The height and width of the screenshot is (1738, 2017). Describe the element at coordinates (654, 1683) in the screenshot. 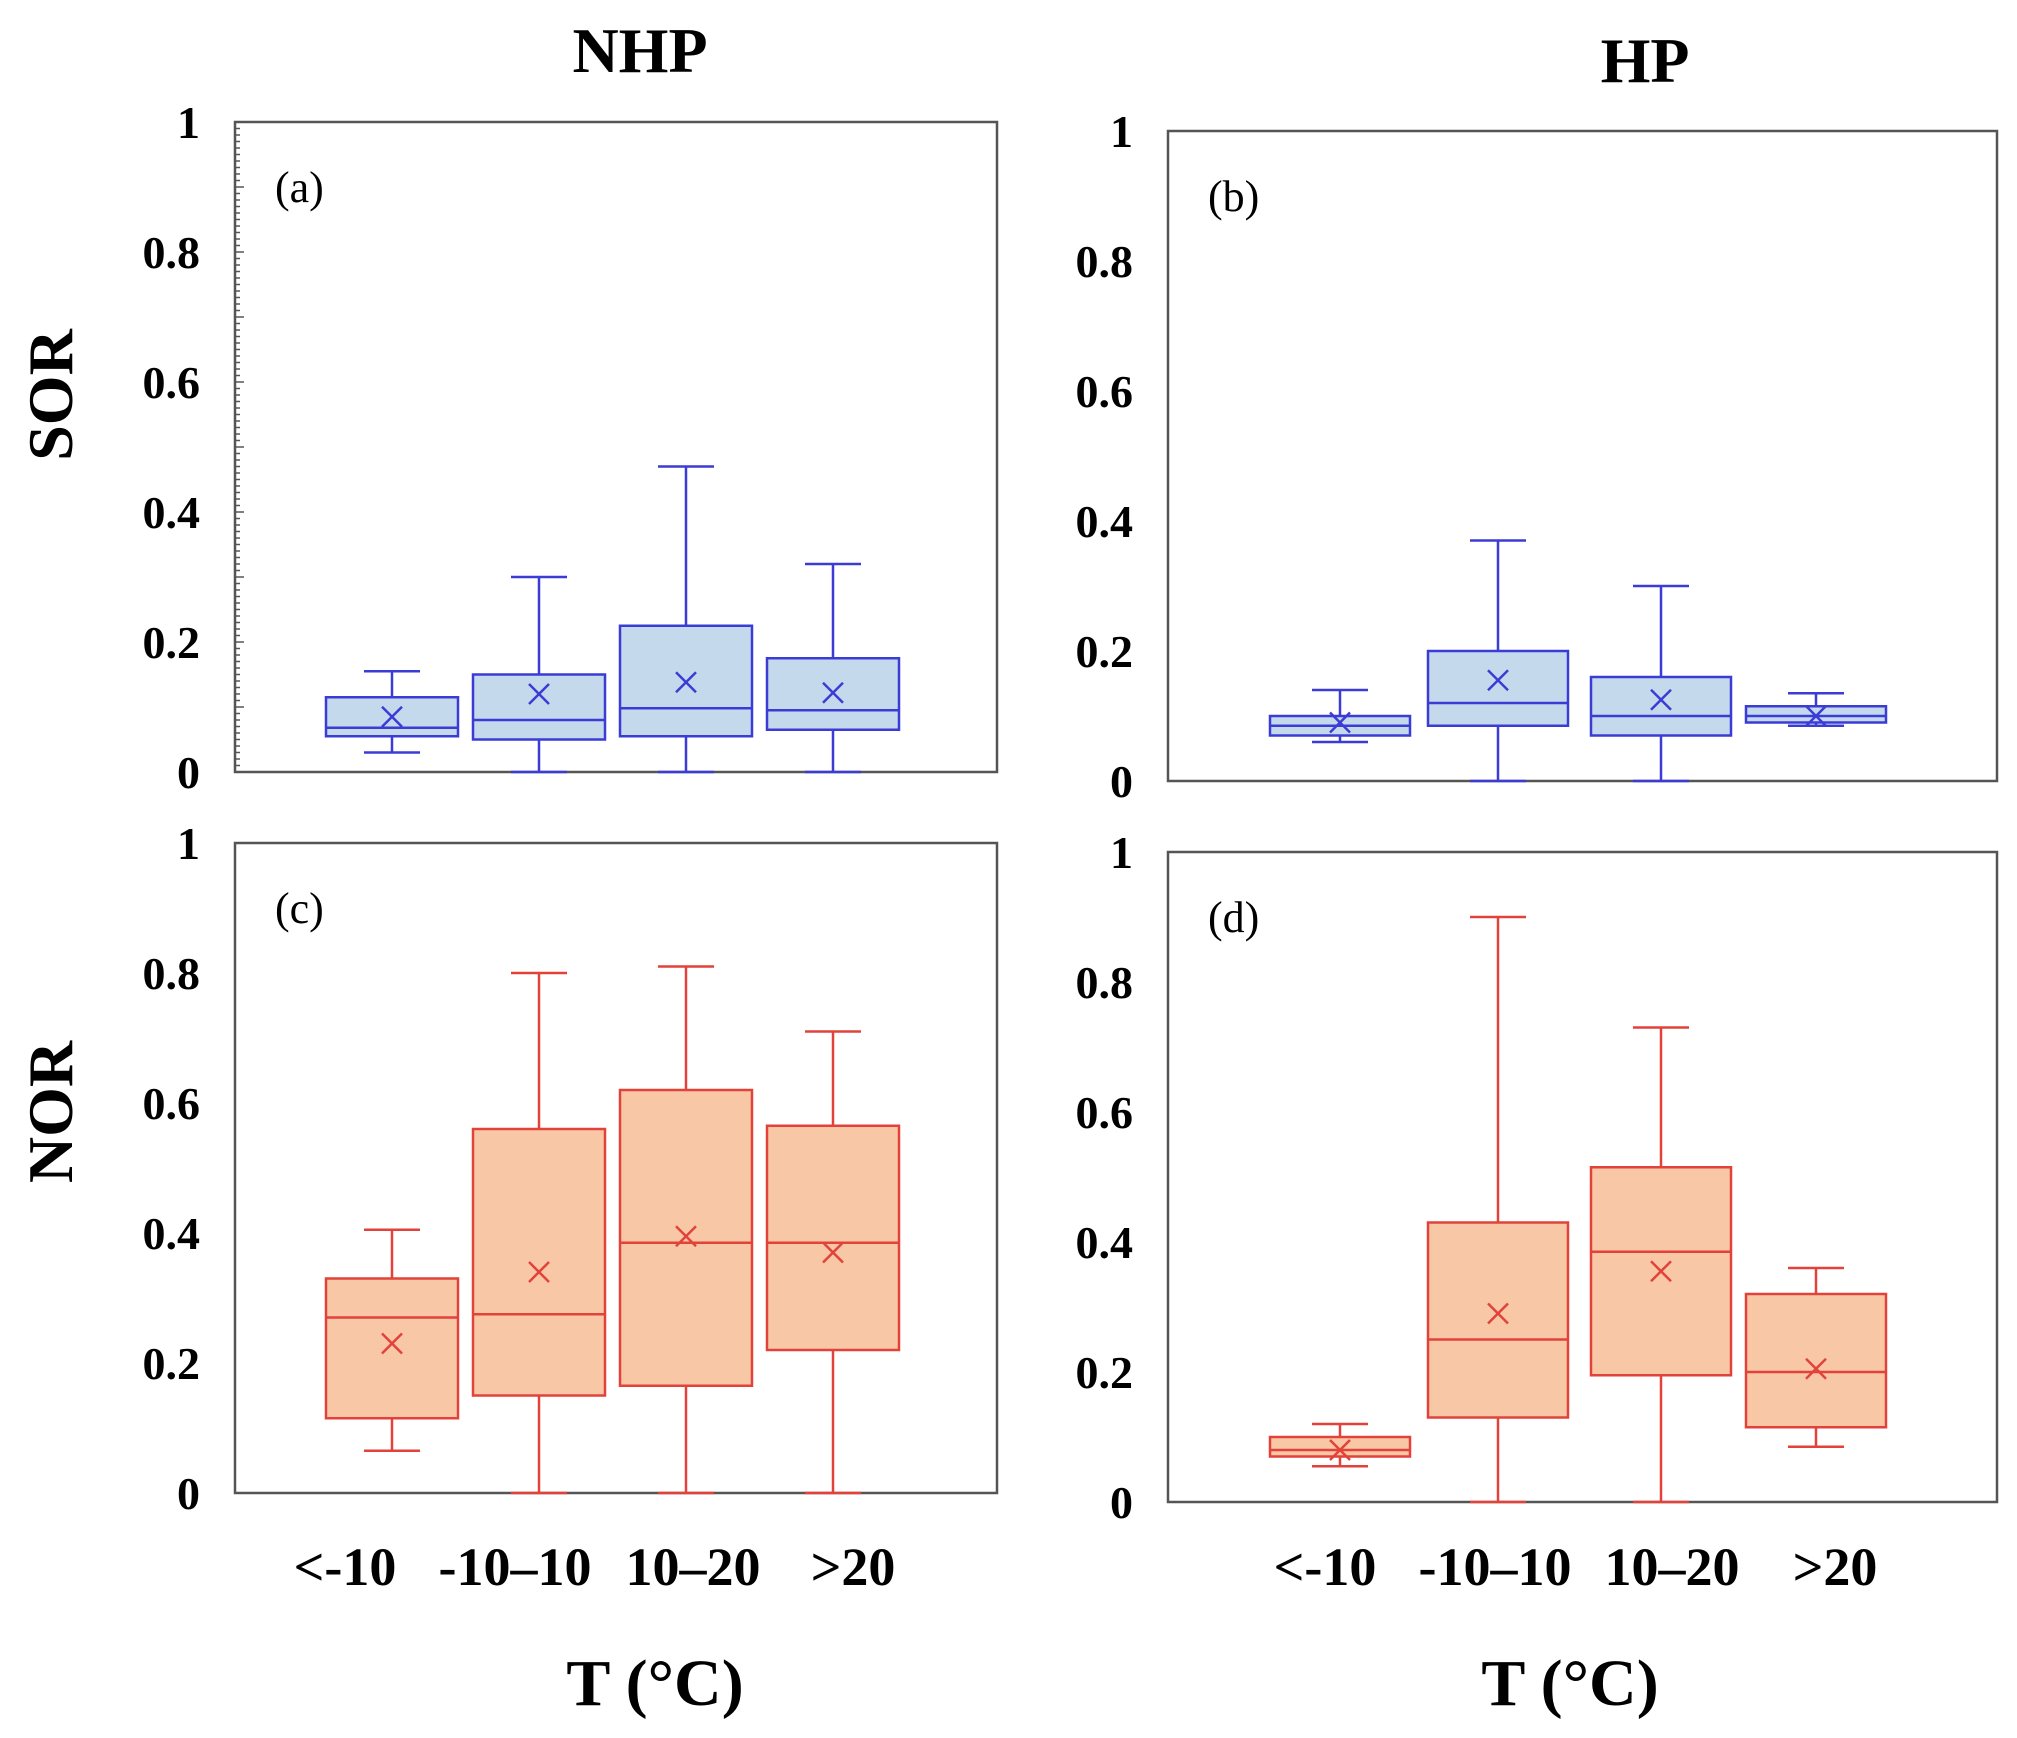

I see `x-axis-title-nhp: T (°C)` at that location.